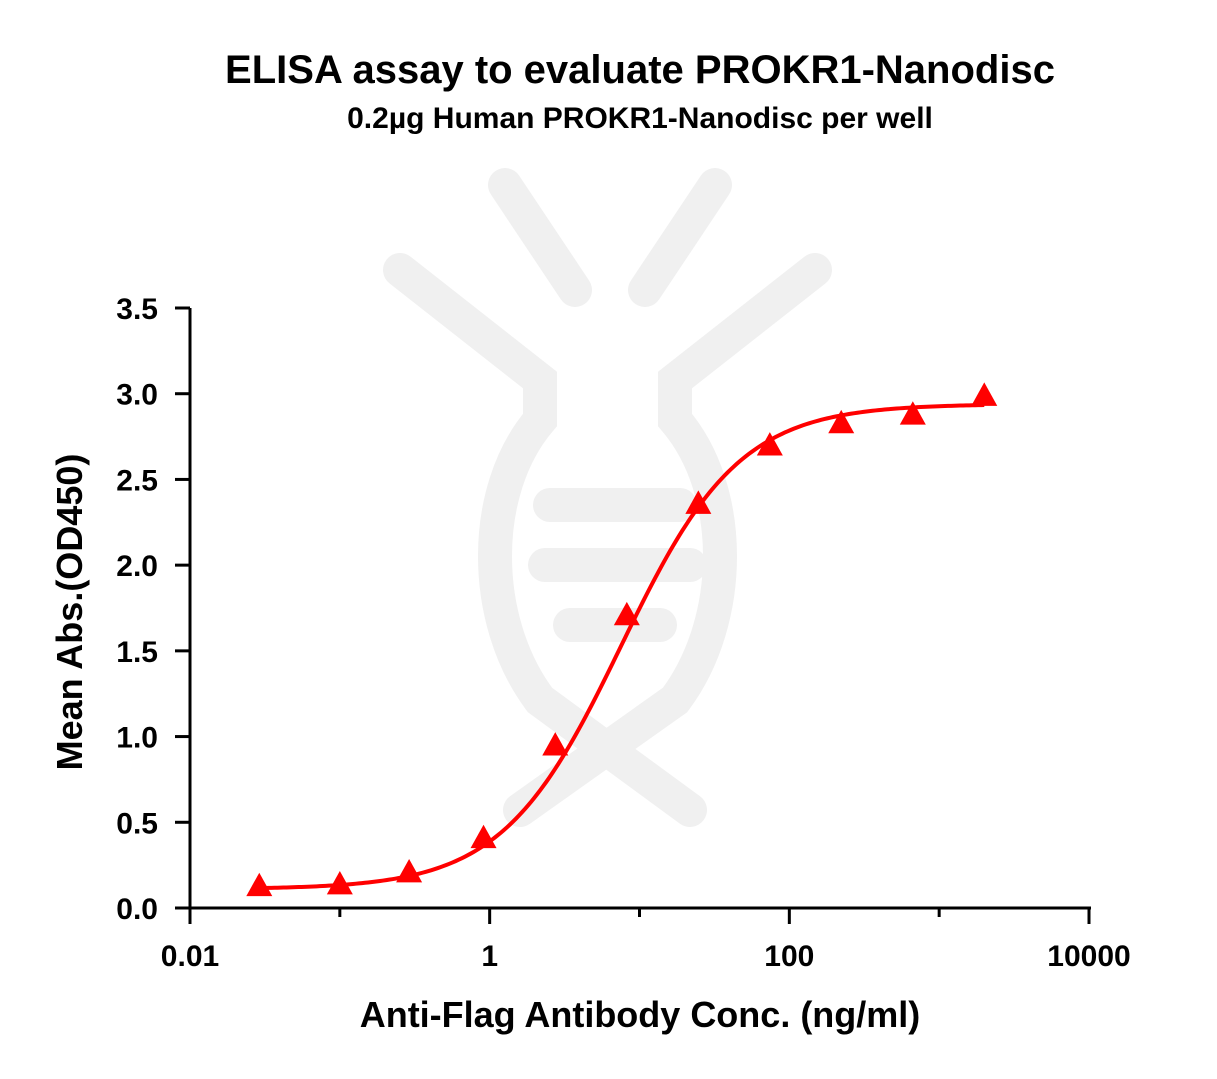  I want to click on y-tick-label: 3.0, so click(137, 395).